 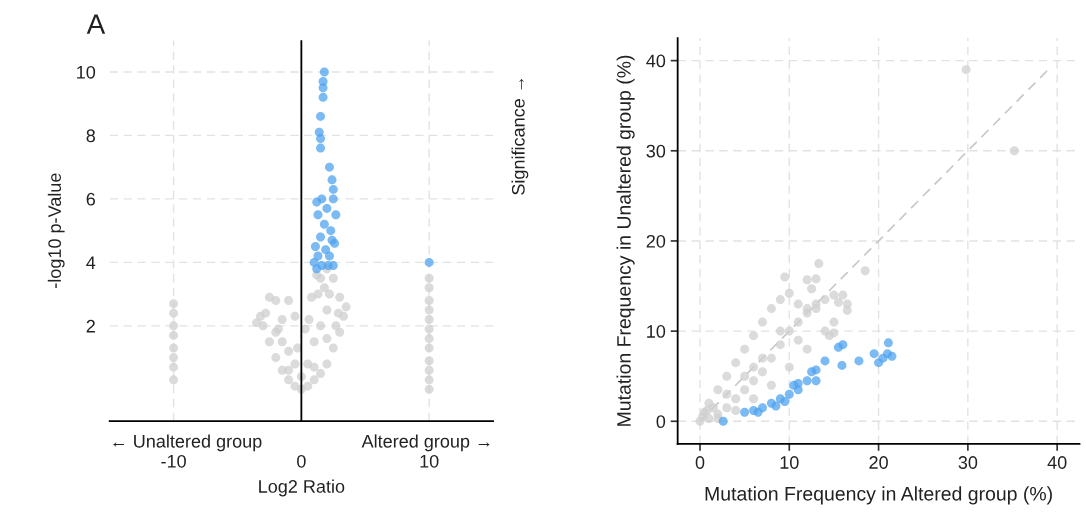 What do you see at coordinates (878, 495) in the screenshot?
I see `x-axis-title: Mutation Frequency in Altered group (%)` at bounding box center [878, 495].